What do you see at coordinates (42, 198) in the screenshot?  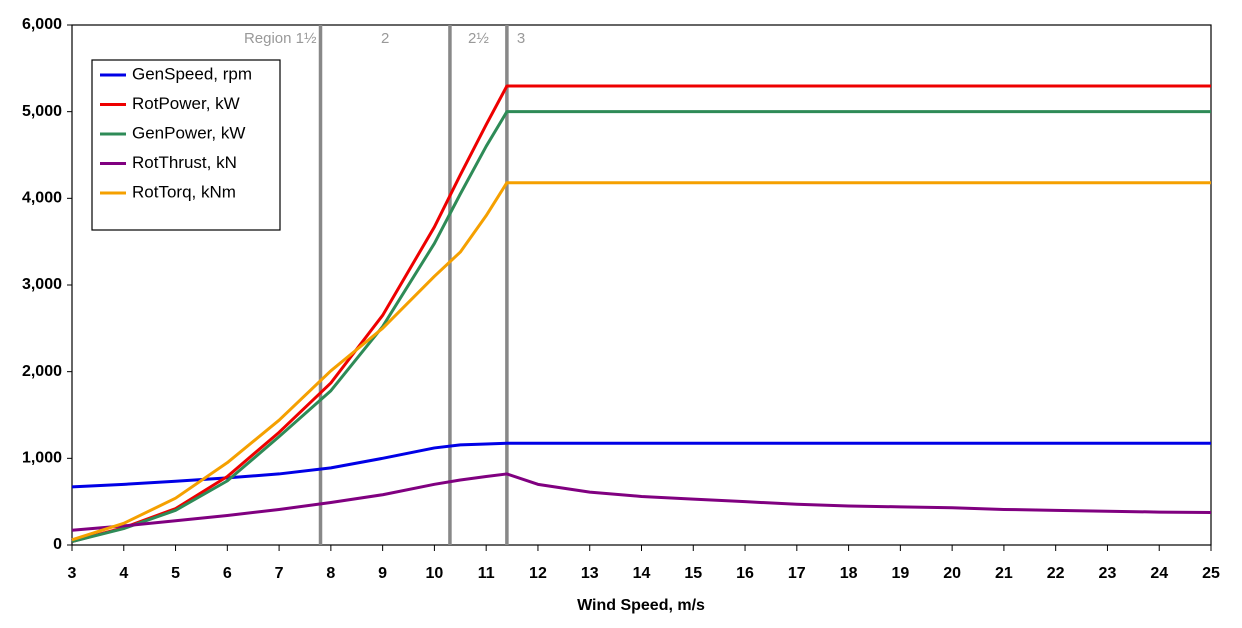 I see `y-tick-label: 4,000` at bounding box center [42, 198].